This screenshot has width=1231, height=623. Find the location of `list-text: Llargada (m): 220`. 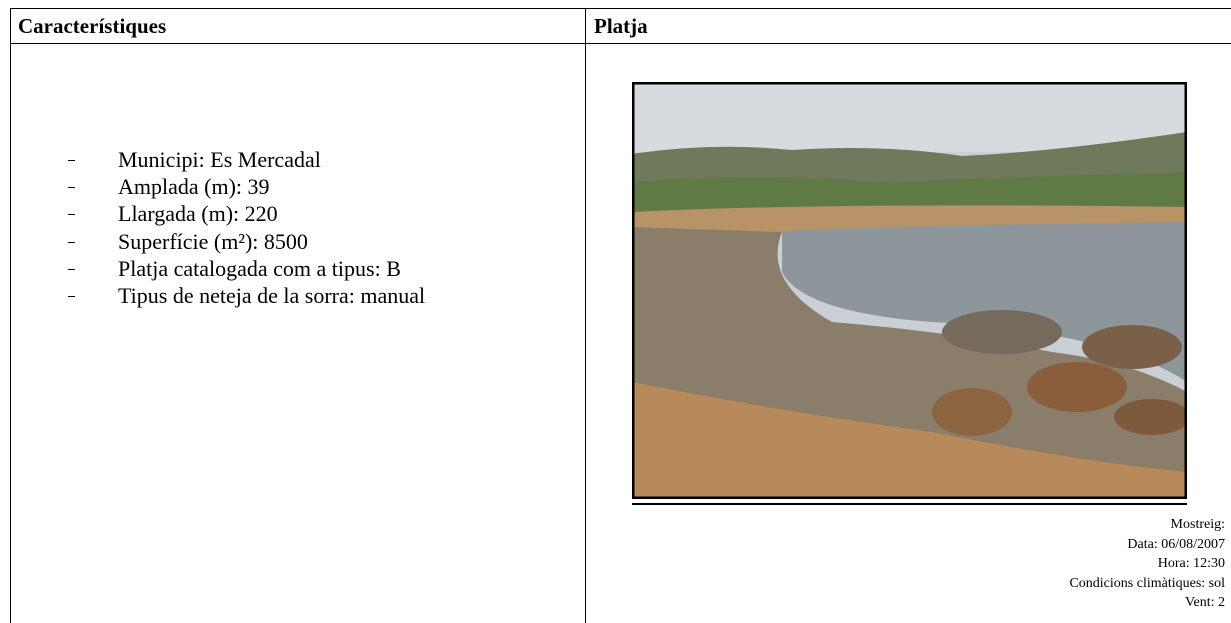

list-text: Llargada (m): 220 is located at coordinates (198, 214).